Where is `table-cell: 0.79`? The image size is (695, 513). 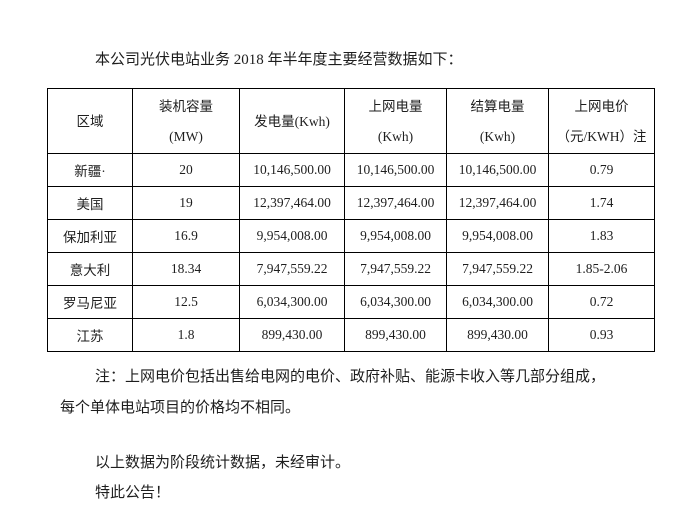 table-cell: 0.79 is located at coordinates (601, 170).